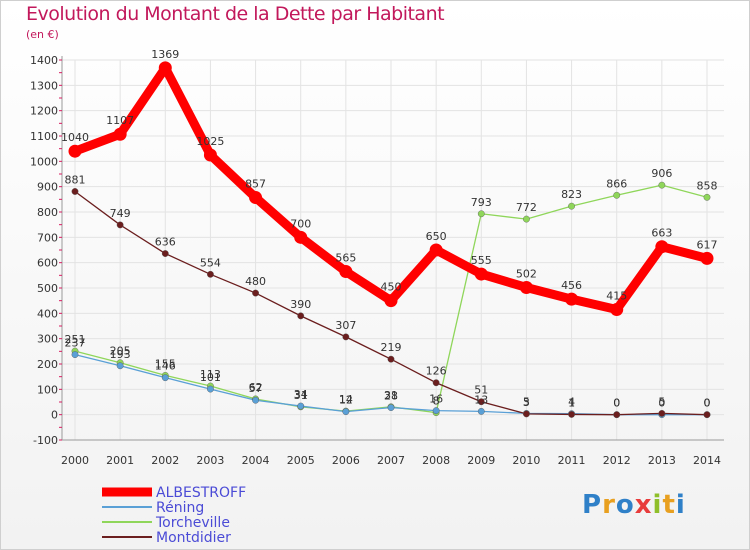 Image resolution: width=750 pixels, height=550 pixels. What do you see at coordinates (210, 141) in the screenshot?
I see `data-label-albestroff: 1025` at bounding box center [210, 141].